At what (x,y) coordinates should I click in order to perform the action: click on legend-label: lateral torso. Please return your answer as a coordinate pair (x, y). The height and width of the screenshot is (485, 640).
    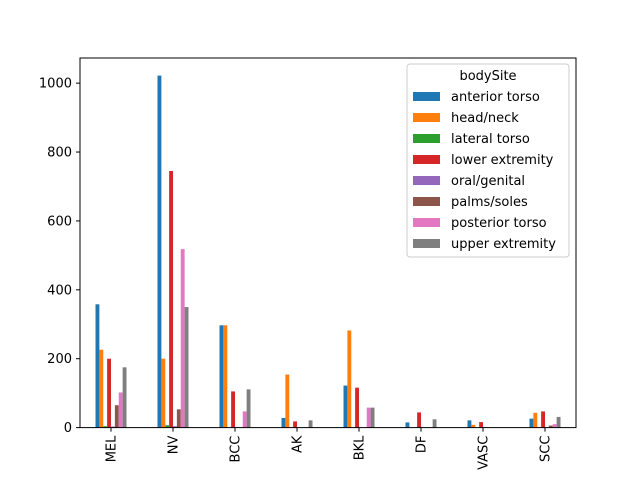
    Looking at the image, I should click on (490, 139).